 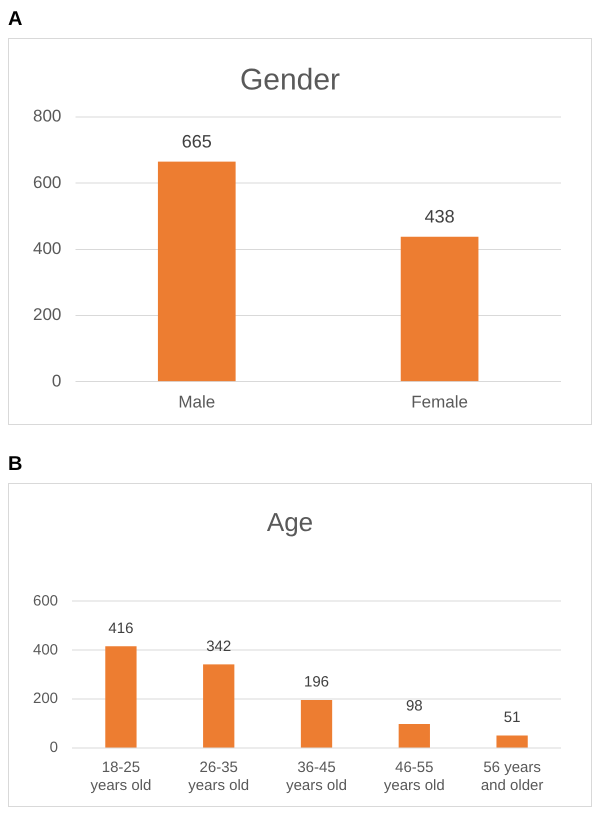 I want to click on y-tick-label: 800, so click(x=47, y=116).